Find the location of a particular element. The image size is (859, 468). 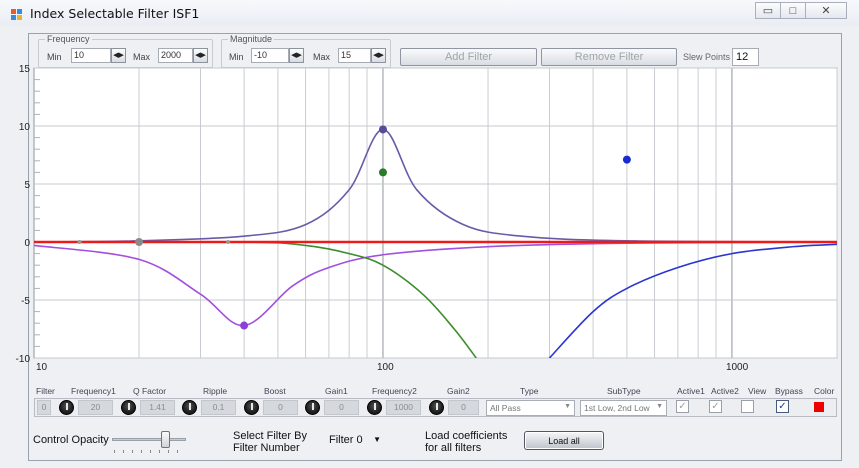

mag-max-input: 15 is located at coordinates (354, 55).